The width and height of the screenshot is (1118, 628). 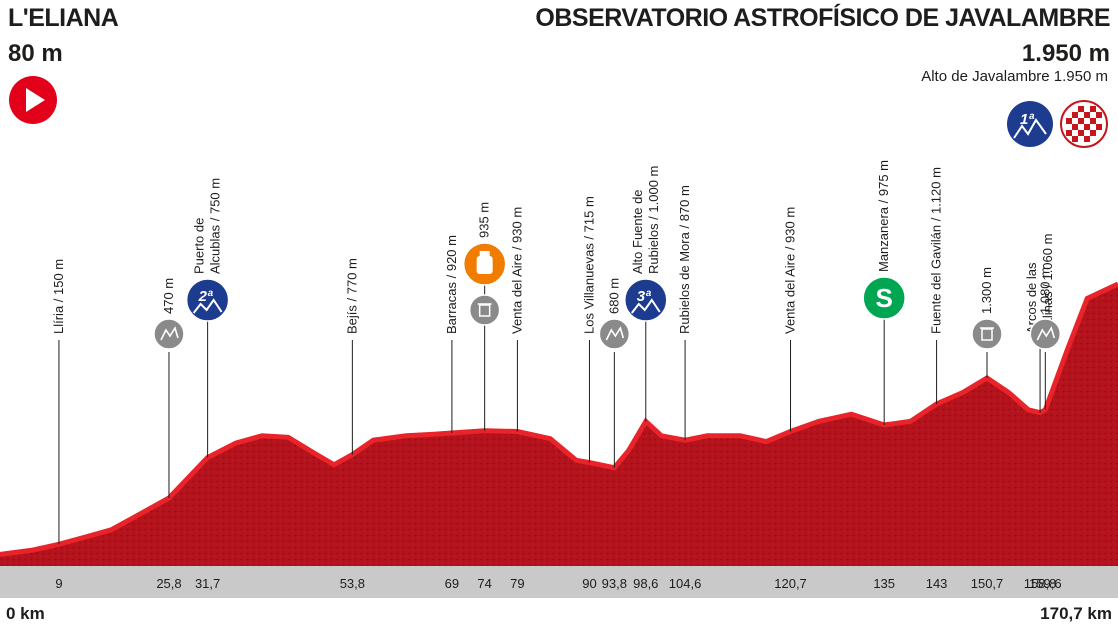 What do you see at coordinates (517, 583) in the screenshot?
I see `km-tick-label: 79` at bounding box center [517, 583].